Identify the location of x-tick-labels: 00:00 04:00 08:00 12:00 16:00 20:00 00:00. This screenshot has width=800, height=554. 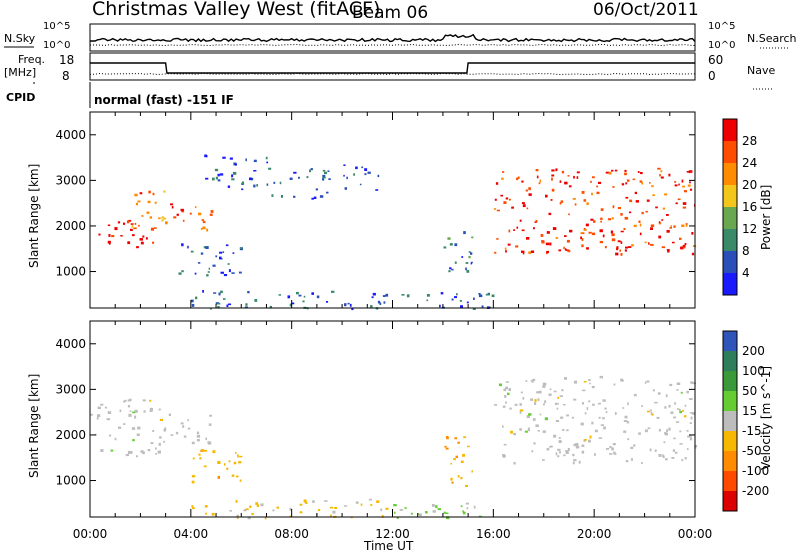
(393, 534).